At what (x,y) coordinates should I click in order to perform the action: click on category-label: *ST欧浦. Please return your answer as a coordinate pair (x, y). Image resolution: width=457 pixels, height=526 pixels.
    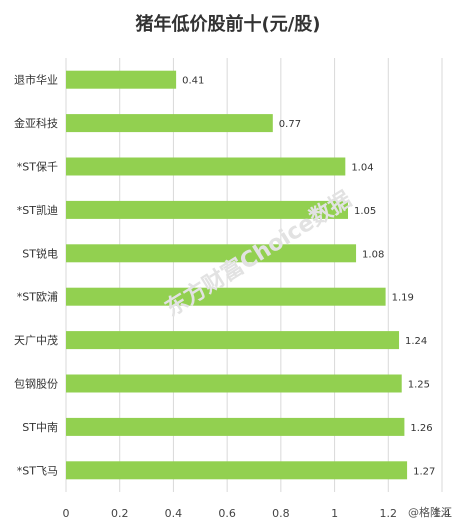
    Looking at the image, I should click on (37, 297).